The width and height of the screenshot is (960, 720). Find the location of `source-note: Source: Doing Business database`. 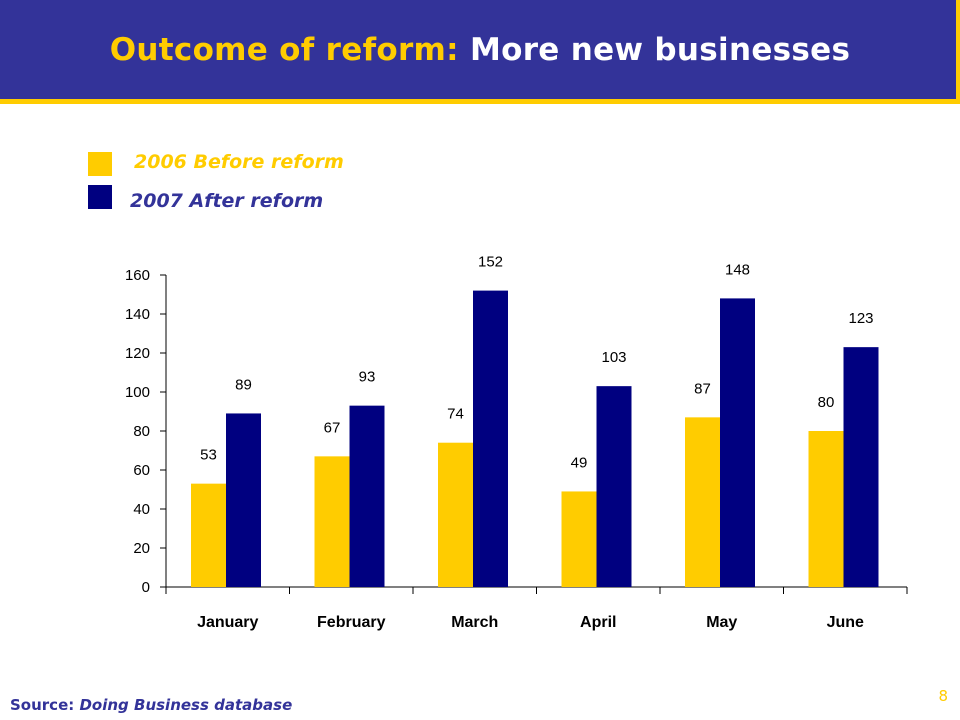

source-note: Source: Doing Business database is located at coordinates (151, 705).